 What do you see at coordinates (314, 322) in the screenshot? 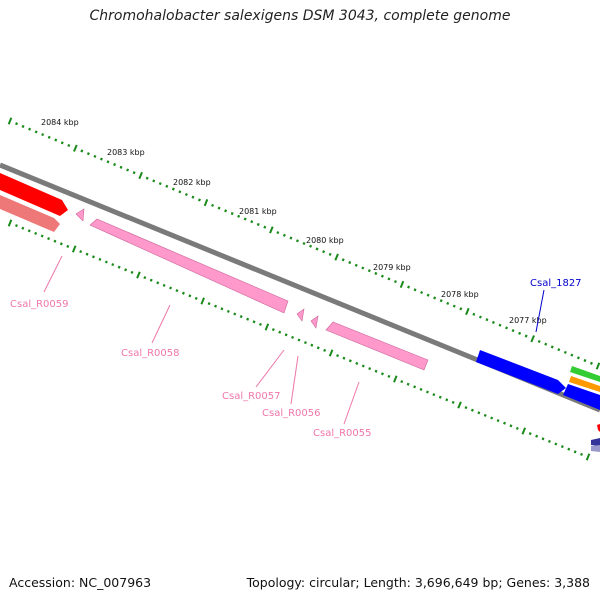
I see `gene-csal-r0056` at bounding box center [314, 322].